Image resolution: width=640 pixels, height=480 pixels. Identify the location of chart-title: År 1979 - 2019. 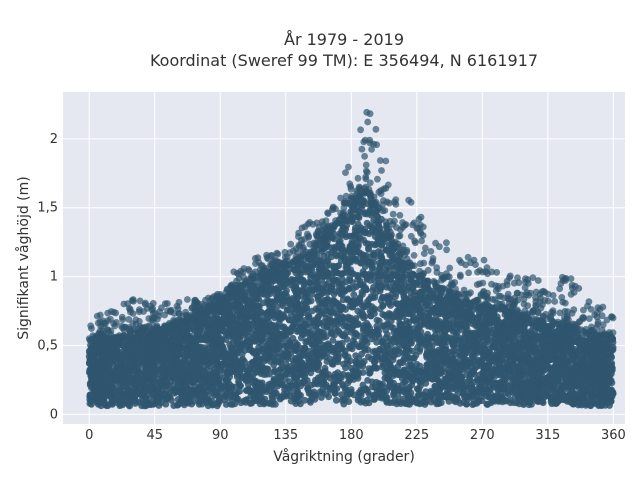
(344, 39).